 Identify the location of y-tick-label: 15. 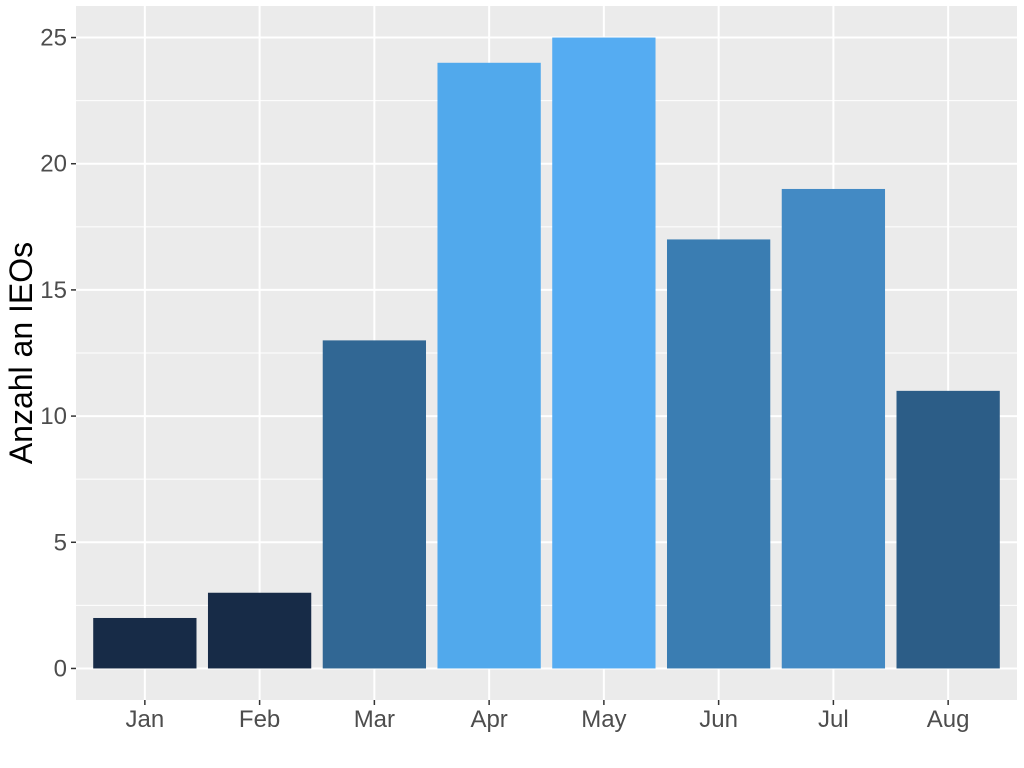
(53, 290).